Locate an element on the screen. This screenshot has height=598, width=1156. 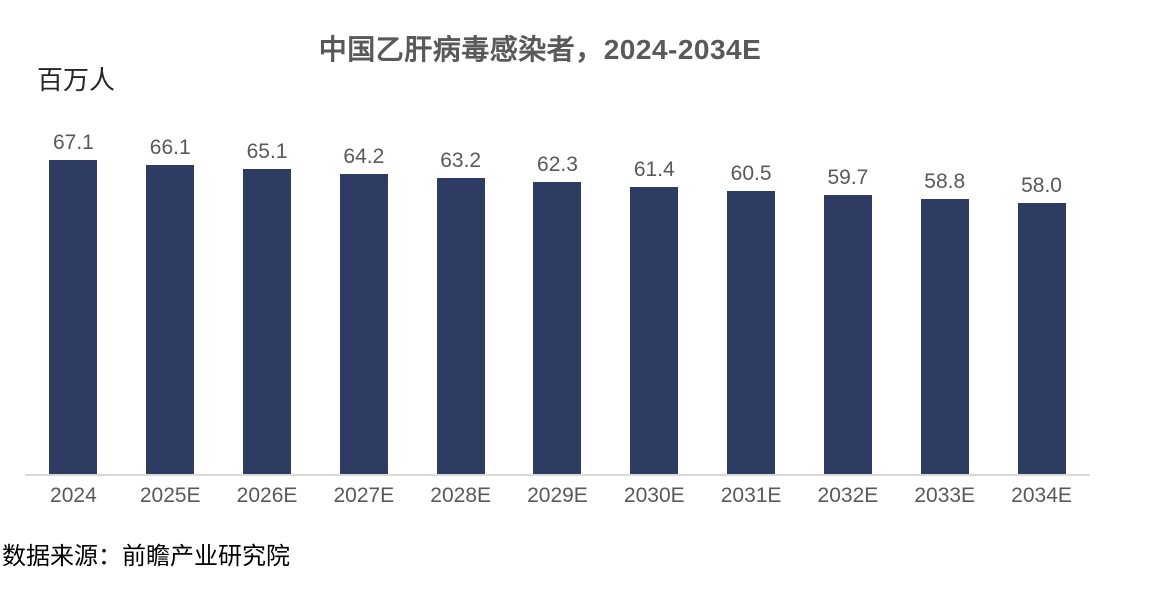
bar-value-label: 62.3 is located at coordinates (557, 164).